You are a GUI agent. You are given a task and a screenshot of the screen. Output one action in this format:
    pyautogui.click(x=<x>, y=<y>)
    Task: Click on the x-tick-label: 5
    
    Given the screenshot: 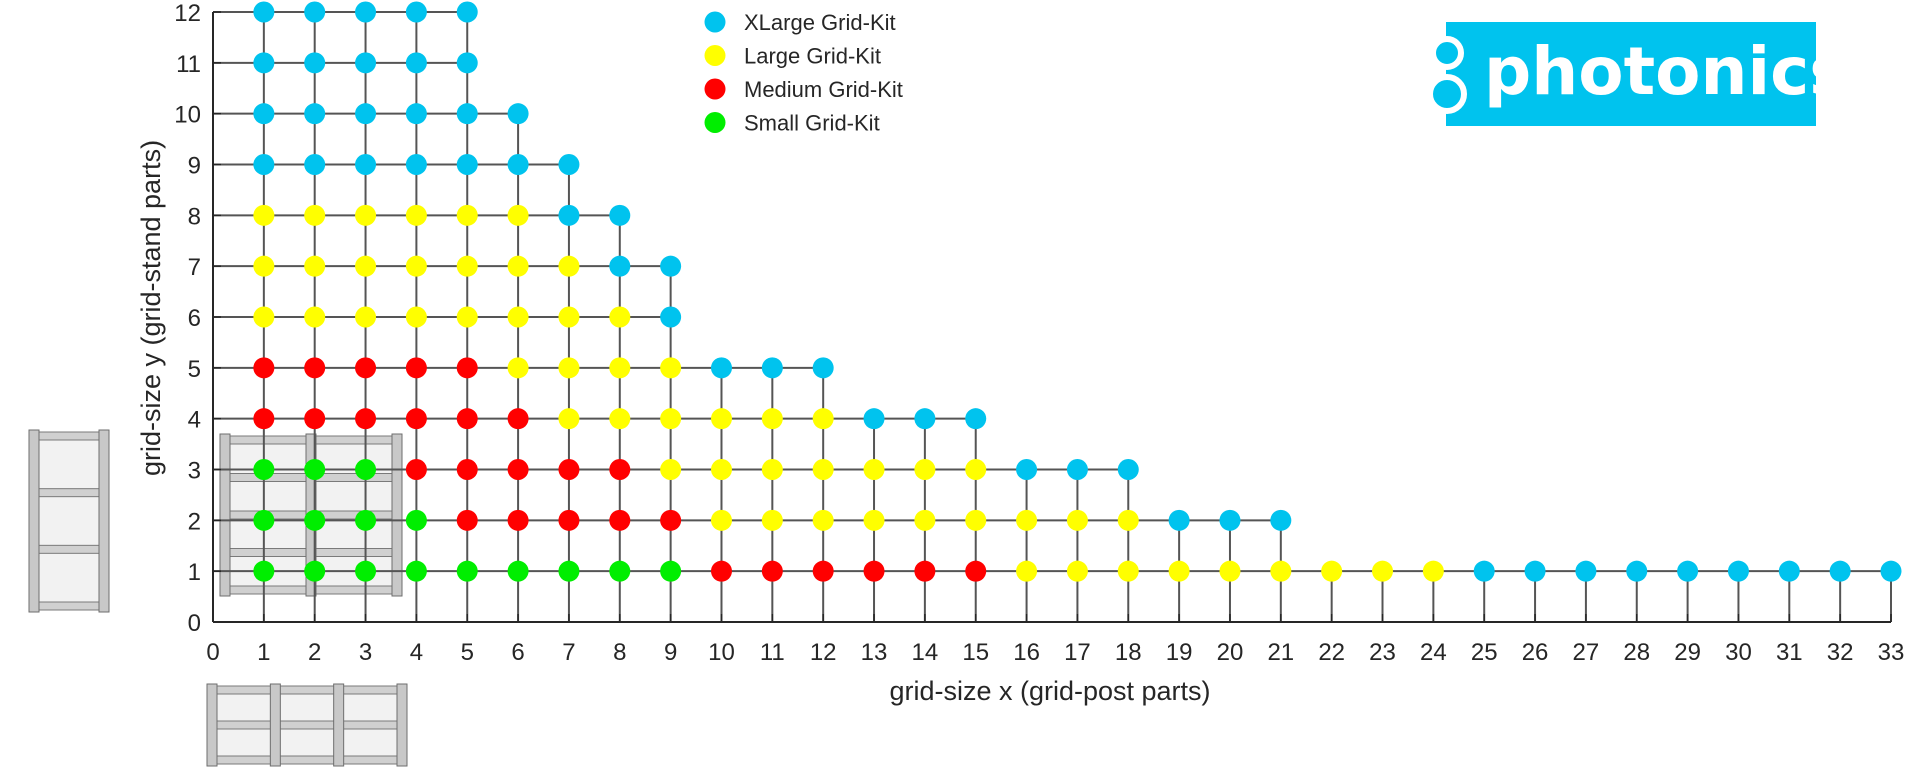 What is the action you would take?
    pyautogui.click(x=467, y=652)
    